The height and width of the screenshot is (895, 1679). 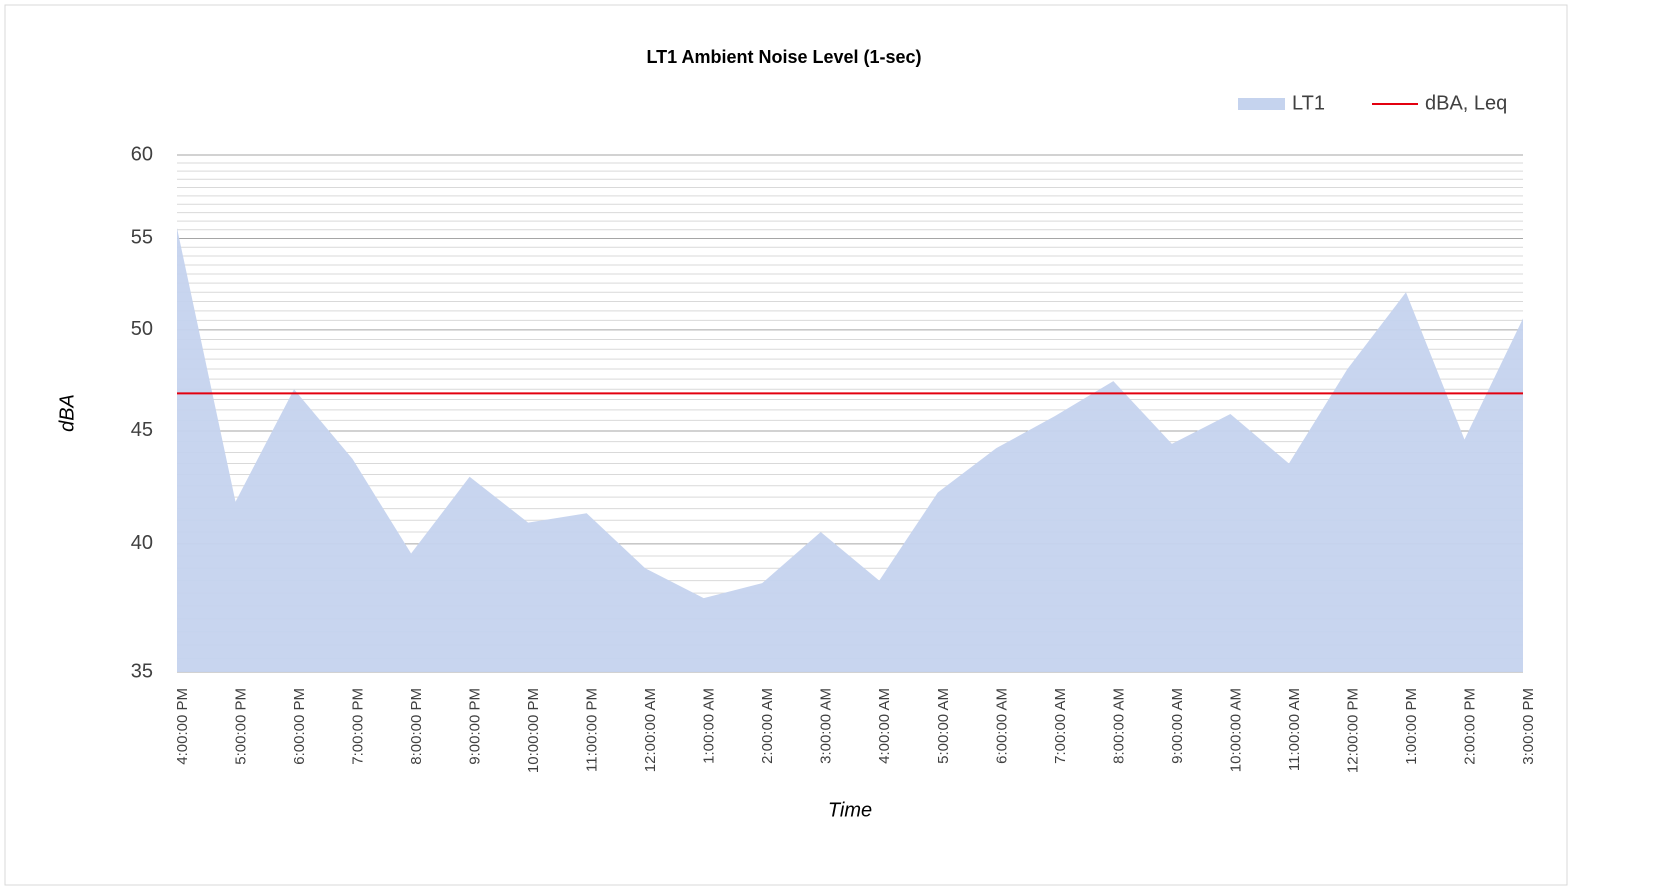 I want to click on x-tick-label: 9:00:00 PM, so click(x=475, y=726).